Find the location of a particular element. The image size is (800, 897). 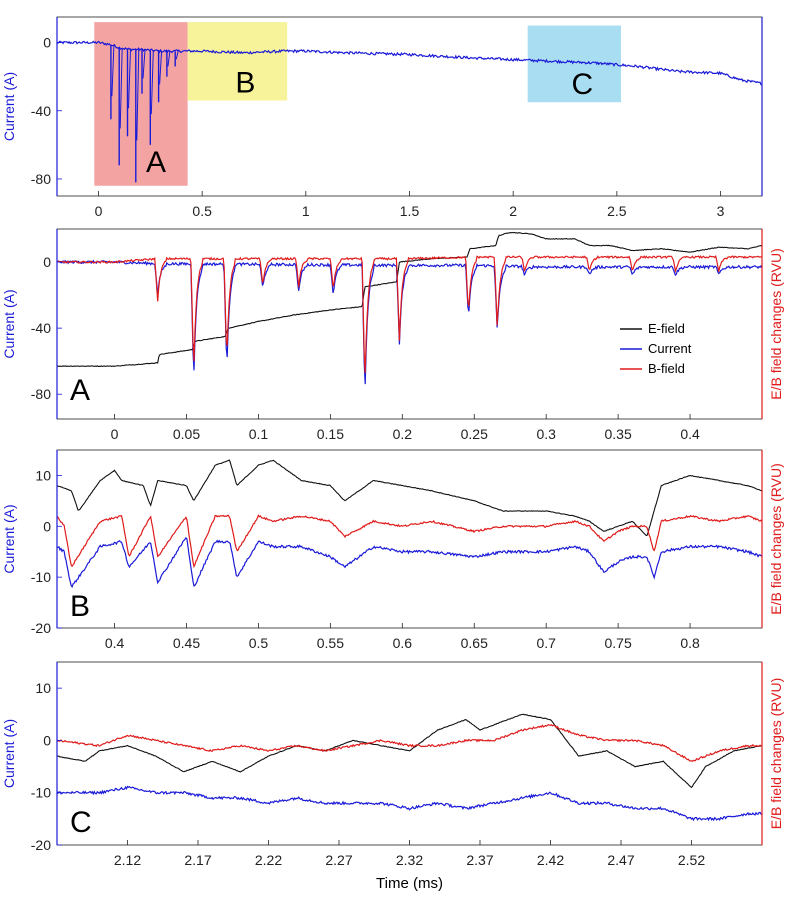

x-axis-label: Time (ms) is located at coordinates (409, 883).